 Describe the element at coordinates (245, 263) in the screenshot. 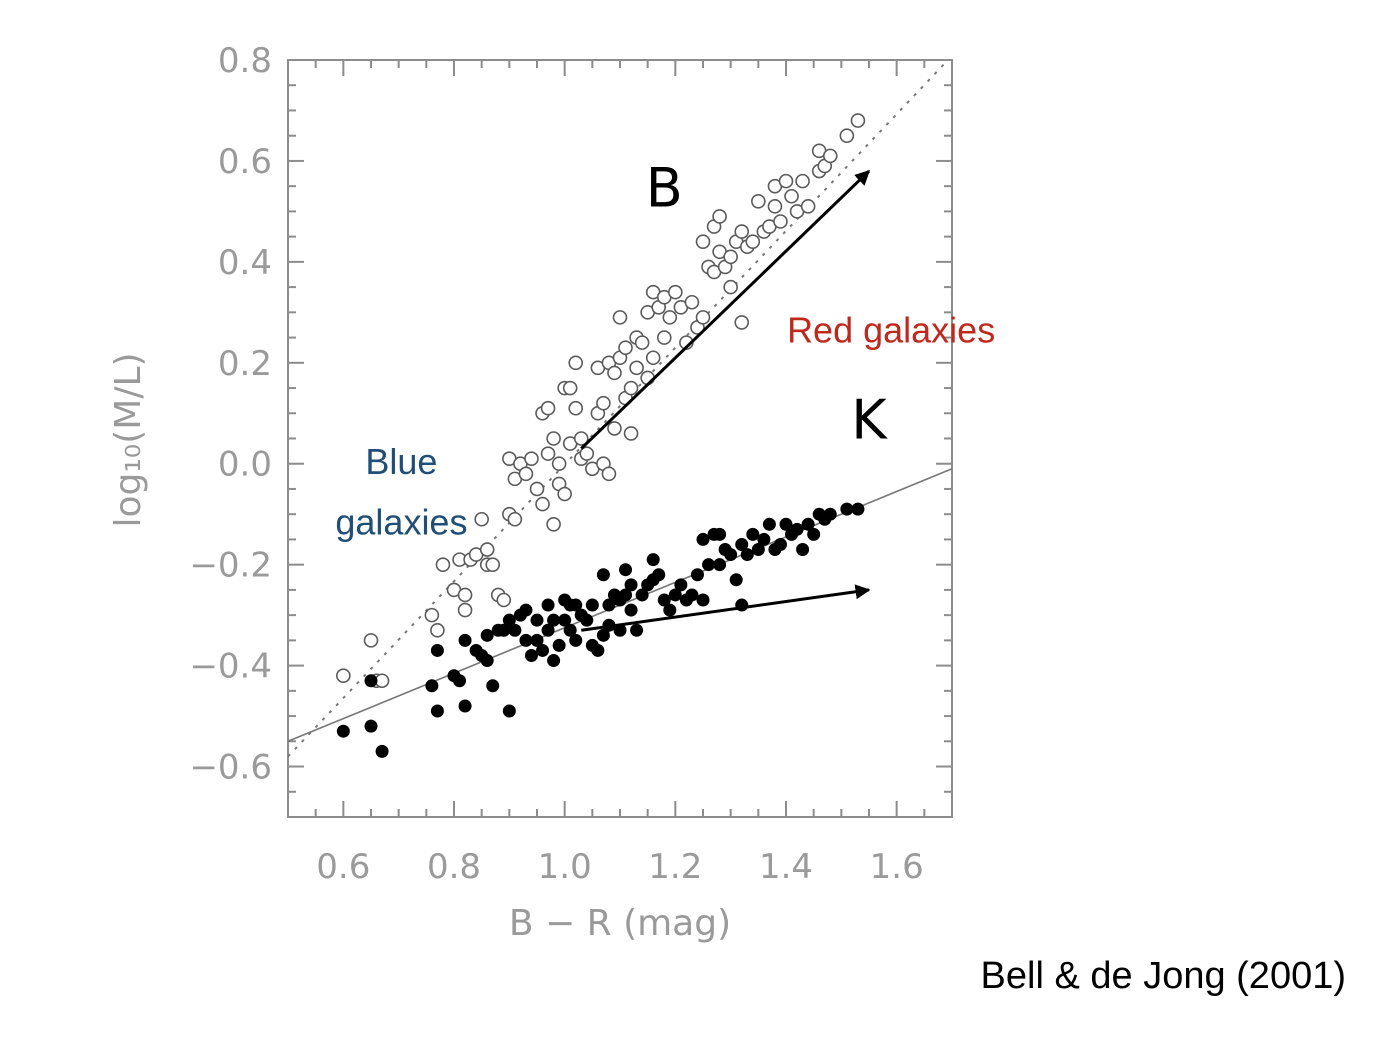

I see `y-tick-label: 0.4` at that location.